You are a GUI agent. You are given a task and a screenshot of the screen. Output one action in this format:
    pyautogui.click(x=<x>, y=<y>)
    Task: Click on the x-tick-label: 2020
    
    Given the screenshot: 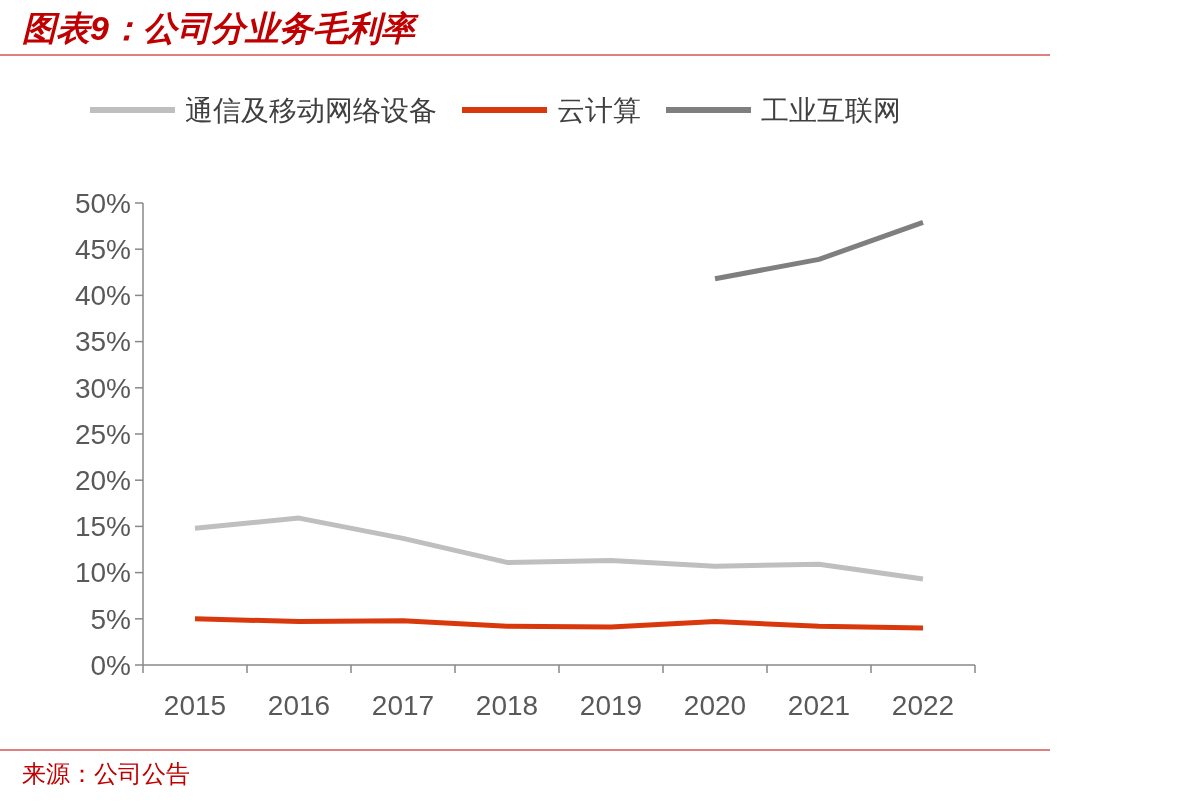 What is the action you would take?
    pyautogui.click(x=715, y=705)
    